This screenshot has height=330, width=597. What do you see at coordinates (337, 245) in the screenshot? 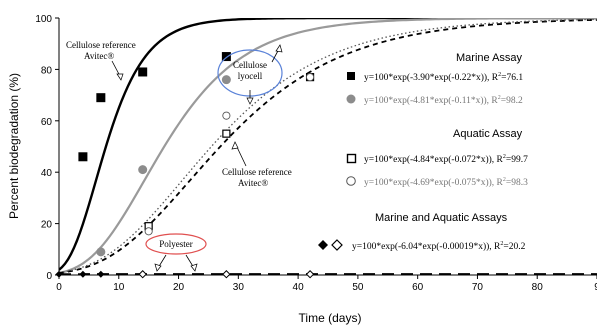
I see `open-diamond-marker-icon` at bounding box center [337, 245].